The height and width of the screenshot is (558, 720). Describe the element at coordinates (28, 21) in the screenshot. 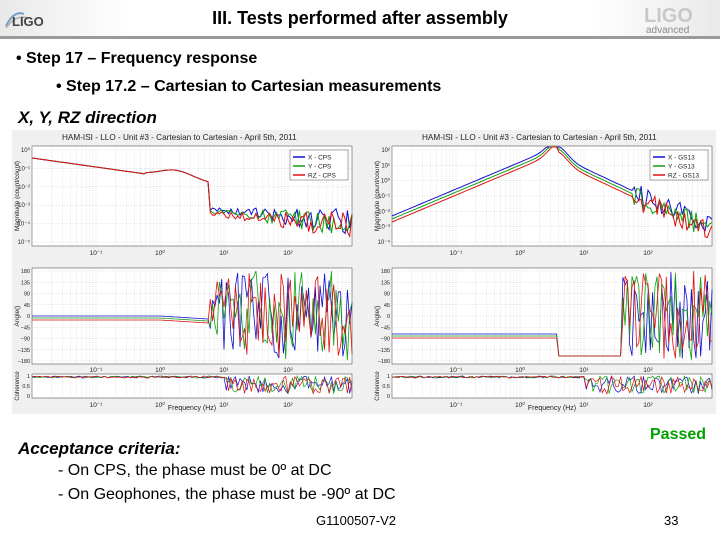

I see `ligo-logo-left-text: LIGO` at that location.